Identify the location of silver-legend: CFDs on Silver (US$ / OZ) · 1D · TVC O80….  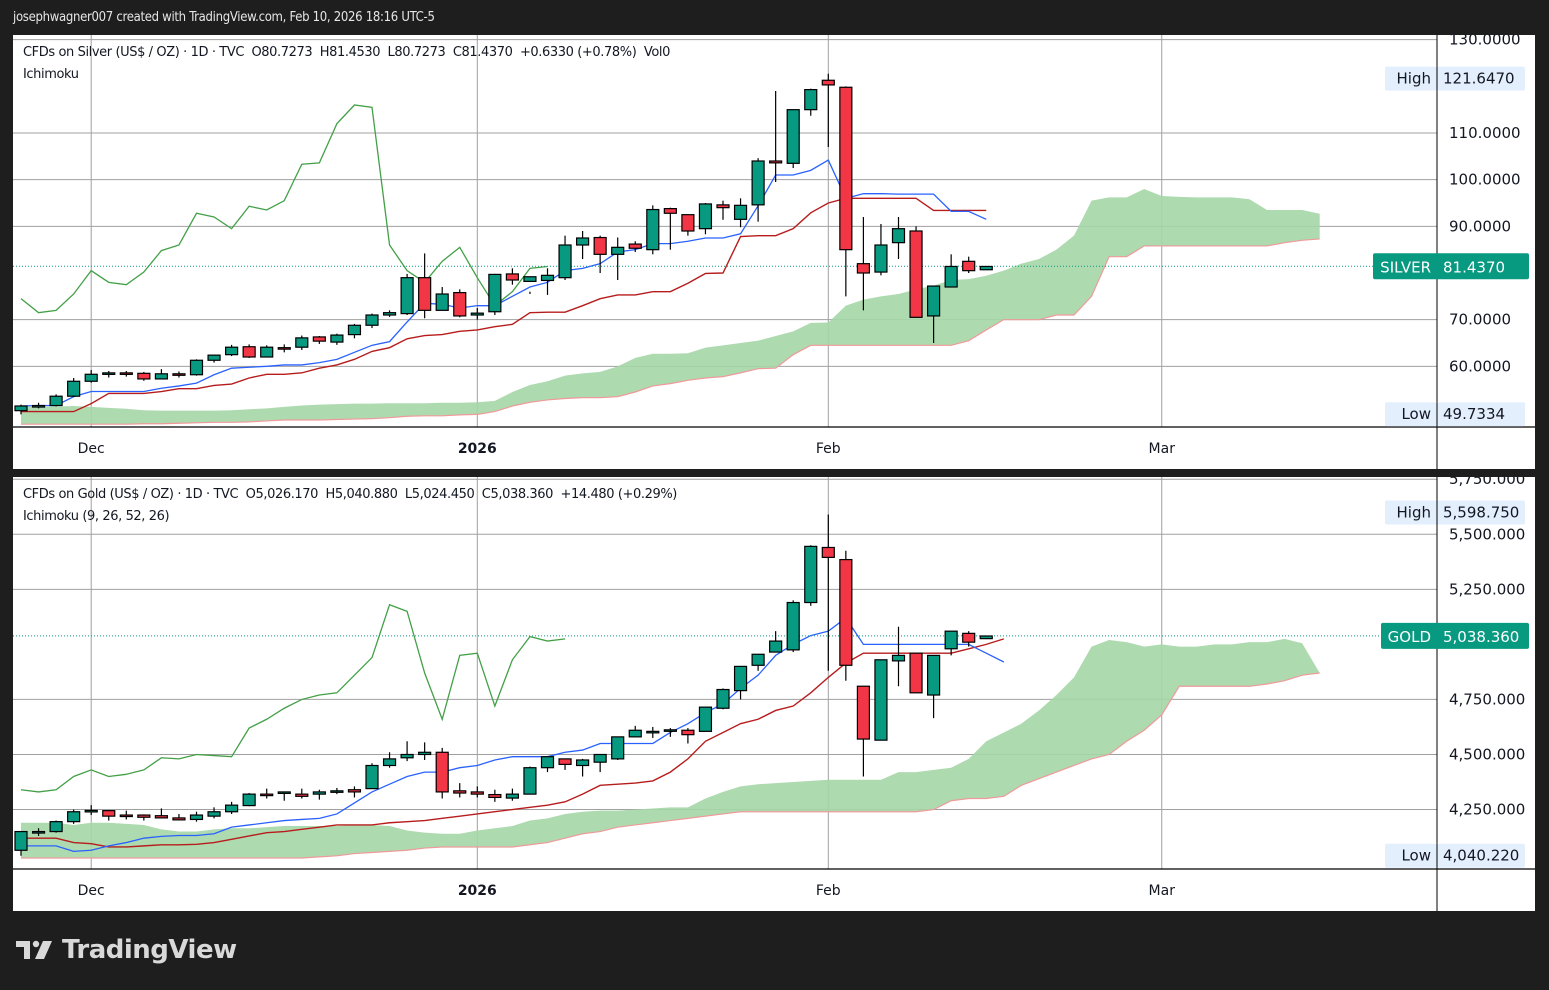
(346, 52).